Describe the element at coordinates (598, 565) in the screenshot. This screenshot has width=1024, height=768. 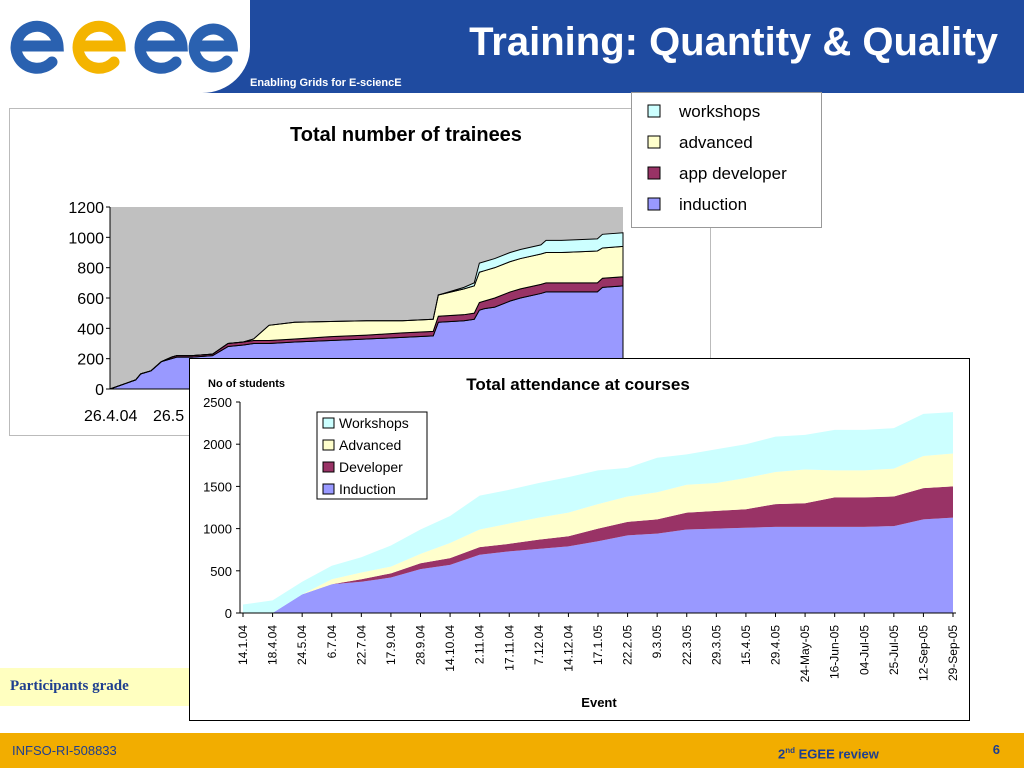
I see `attendance-series-Induction` at that location.